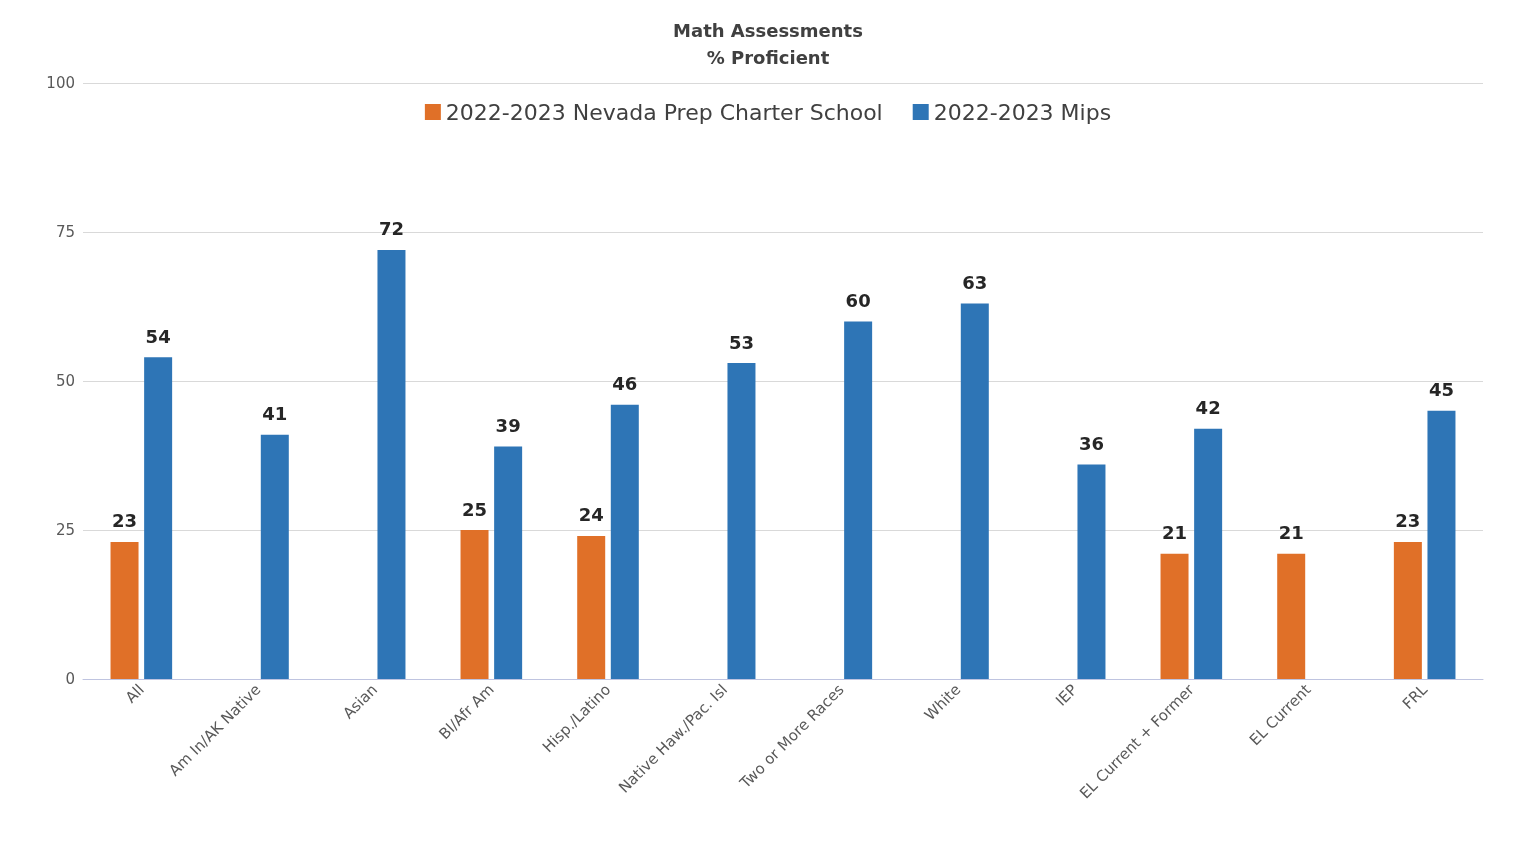  Describe the element at coordinates (664, 112) in the screenshot. I see `legend-label: 2022-2023 Nevada Prep Charter School` at that location.